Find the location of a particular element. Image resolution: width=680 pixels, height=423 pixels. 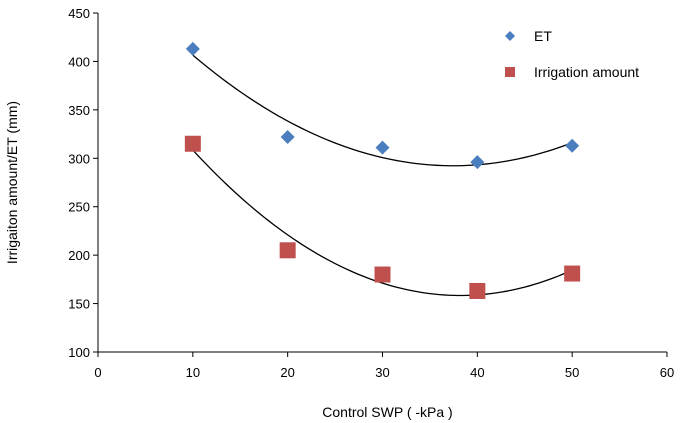

legend-irrigation-marker is located at coordinates (510, 72).